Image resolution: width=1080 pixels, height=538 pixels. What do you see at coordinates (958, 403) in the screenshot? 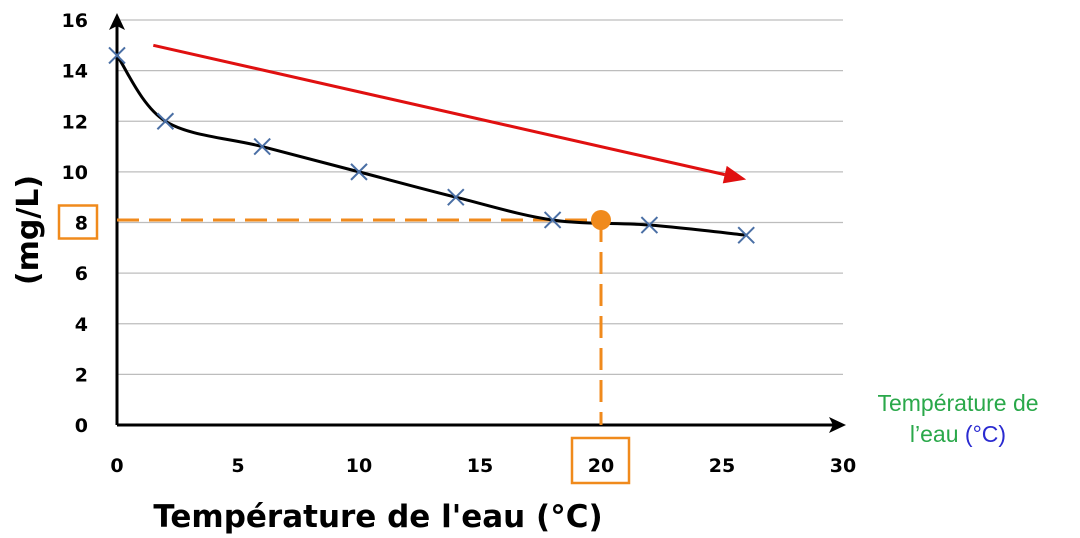
I see `side-label-line1: Température de` at bounding box center [958, 403].